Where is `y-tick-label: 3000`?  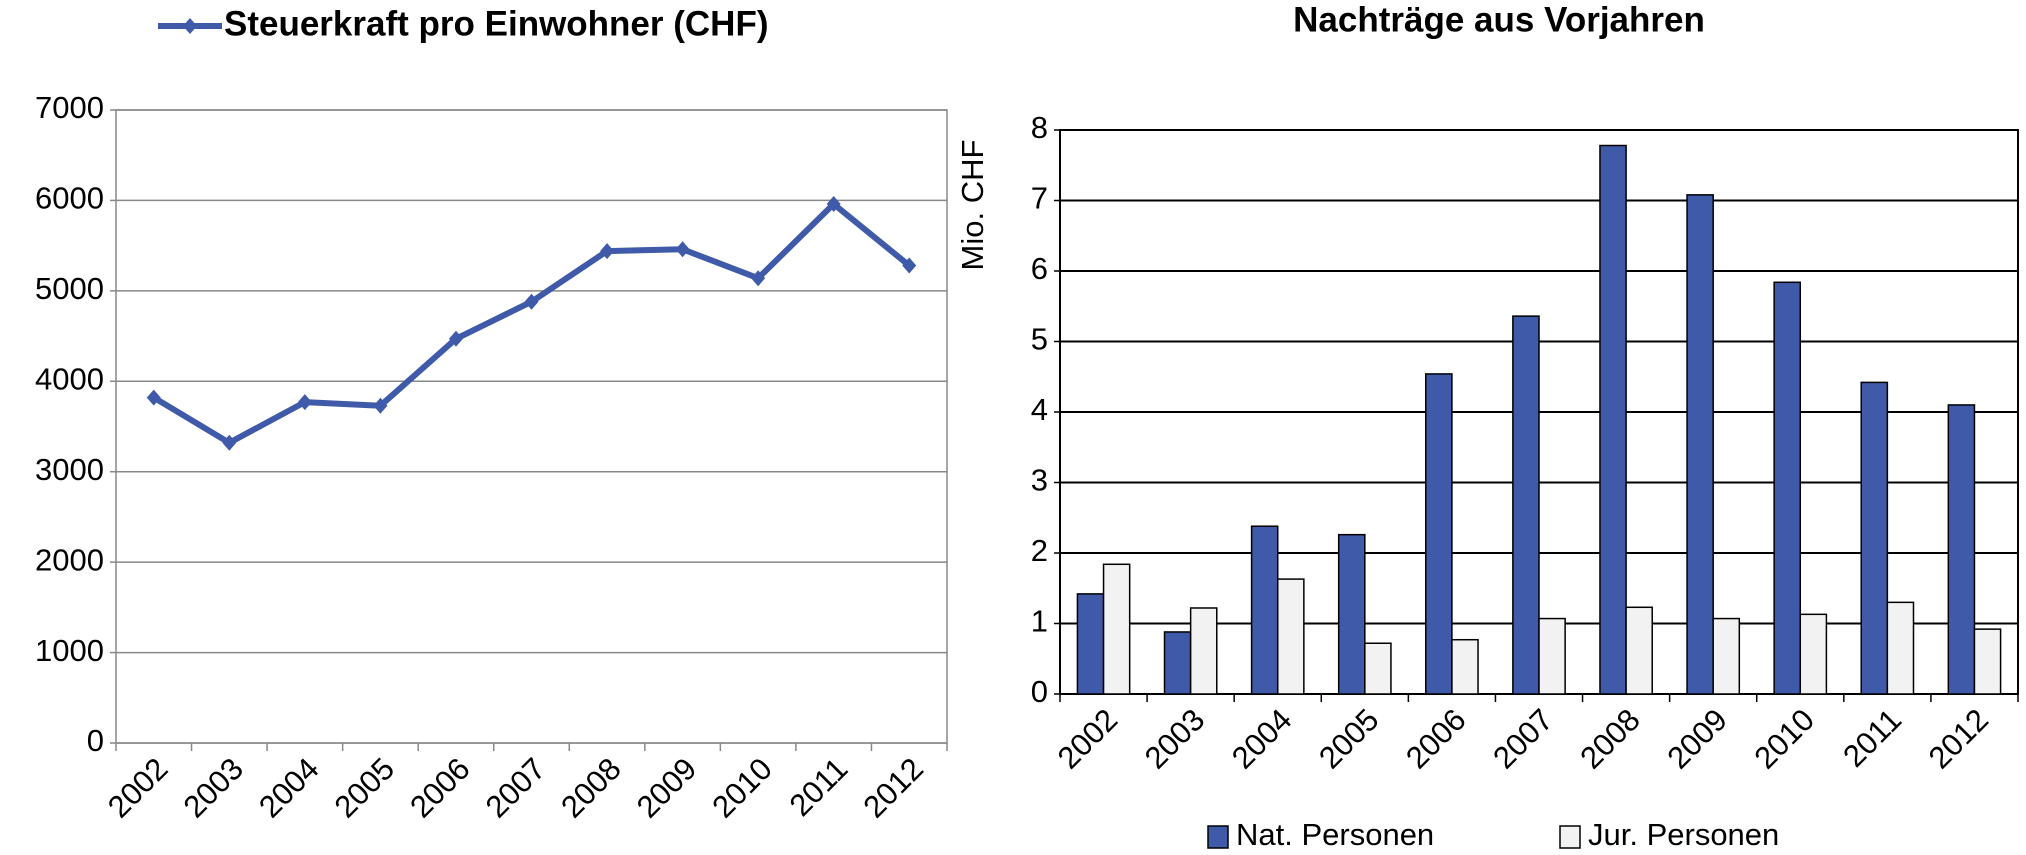
y-tick-label: 3000 is located at coordinates (69, 469).